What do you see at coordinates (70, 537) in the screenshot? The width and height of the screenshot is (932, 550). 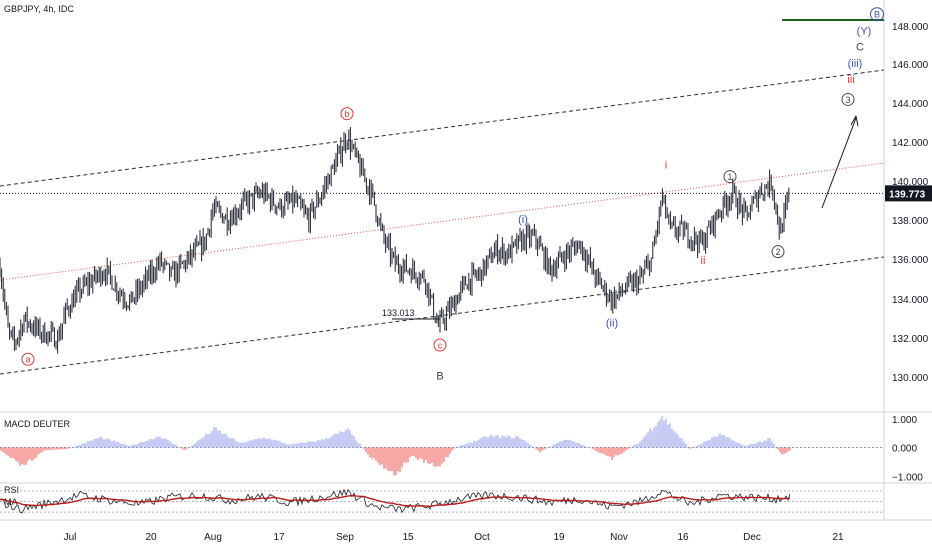 I see `x-tick-label: Jul` at bounding box center [70, 537].